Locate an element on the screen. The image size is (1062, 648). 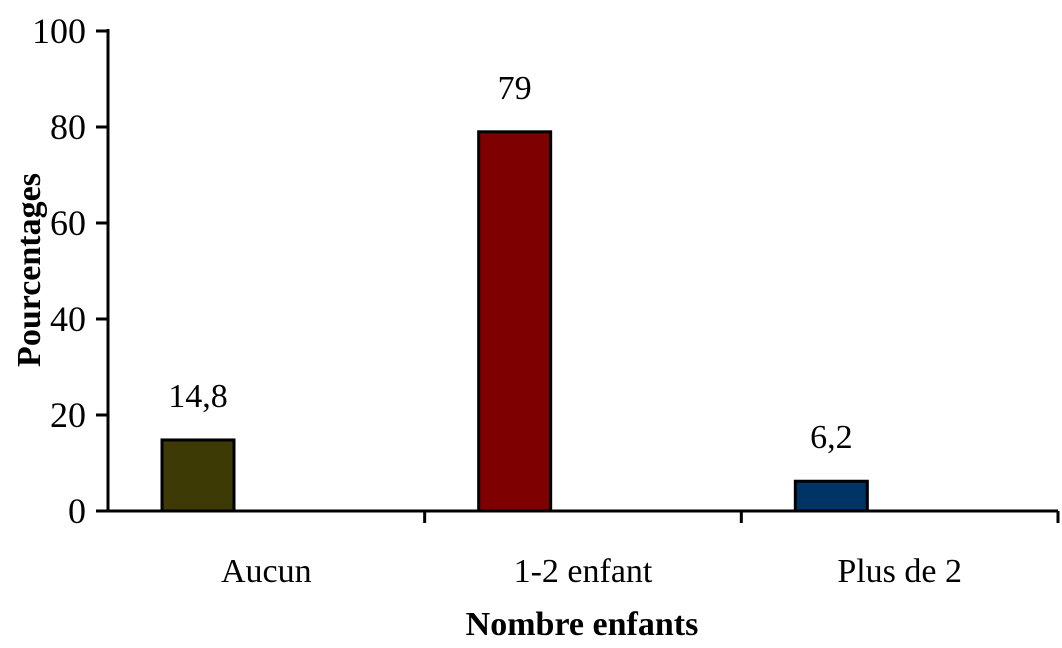
bar-value-label: 6,2 is located at coordinates (831, 437).